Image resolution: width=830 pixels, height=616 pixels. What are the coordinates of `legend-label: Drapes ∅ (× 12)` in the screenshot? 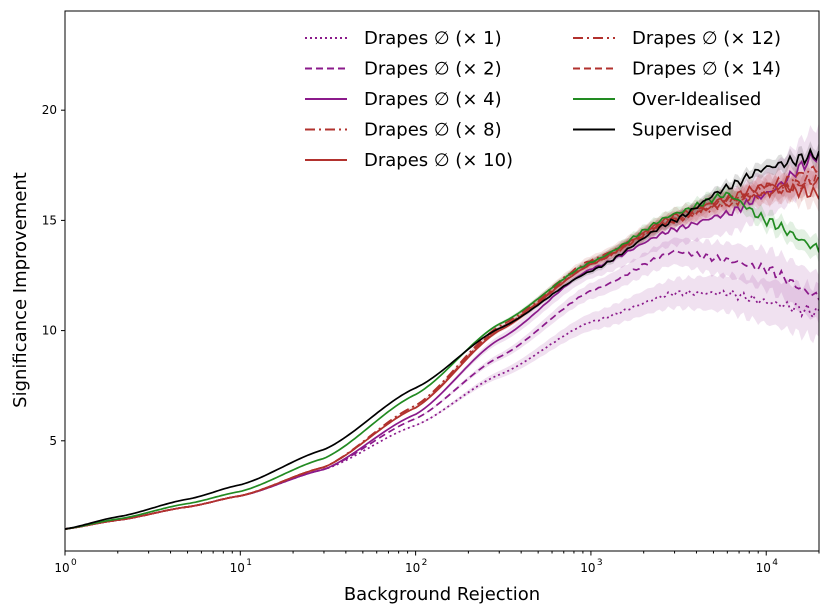 It's located at (706, 38).